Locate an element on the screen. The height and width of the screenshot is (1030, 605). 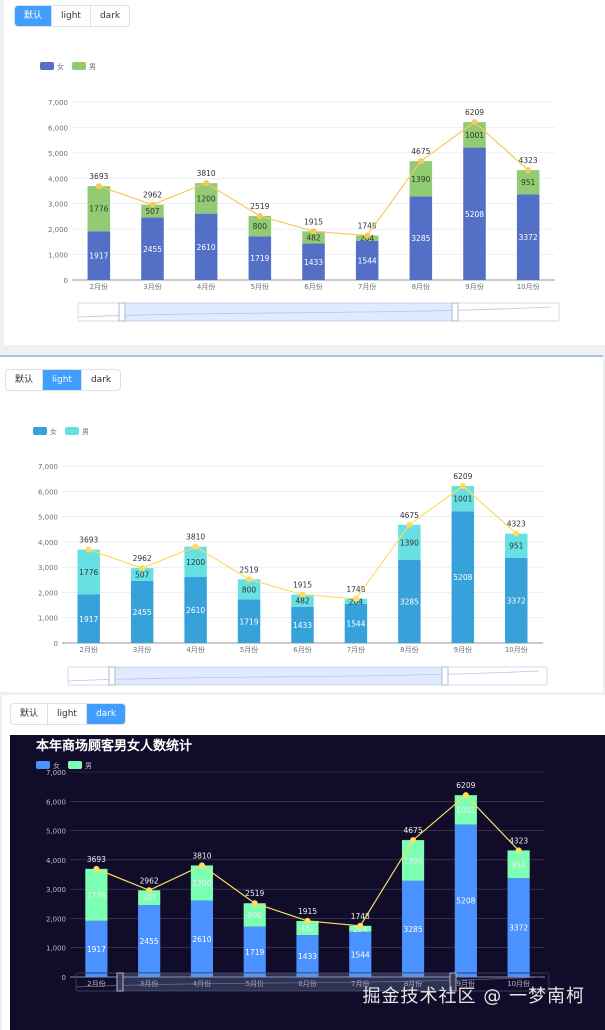
data-label-total: 3693 is located at coordinates (96, 859).